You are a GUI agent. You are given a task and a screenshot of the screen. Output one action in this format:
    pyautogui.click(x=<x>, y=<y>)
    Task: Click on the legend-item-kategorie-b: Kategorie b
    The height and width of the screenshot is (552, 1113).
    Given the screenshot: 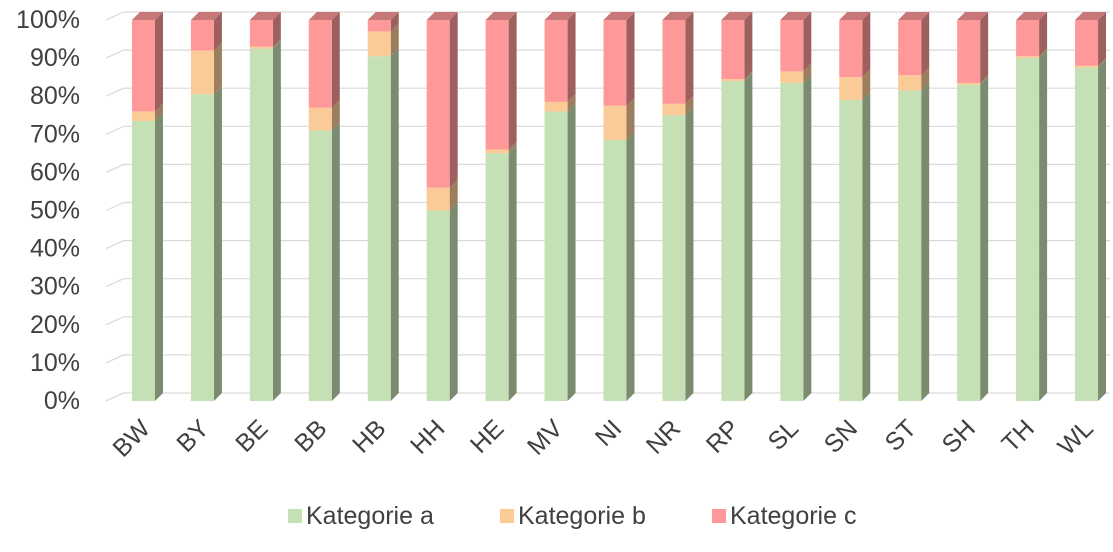 What is the action you would take?
    pyautogui.click(x=573, y=516)
    